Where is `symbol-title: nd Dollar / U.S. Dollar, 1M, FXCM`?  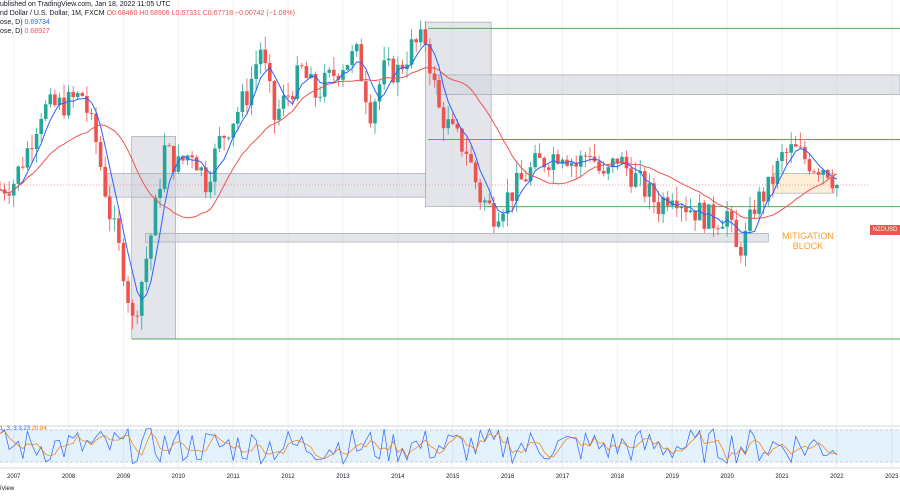
symbol-title: nd Dollar / U.S. Dollar, 1M, FXCM is located at coordinates (52, 13).